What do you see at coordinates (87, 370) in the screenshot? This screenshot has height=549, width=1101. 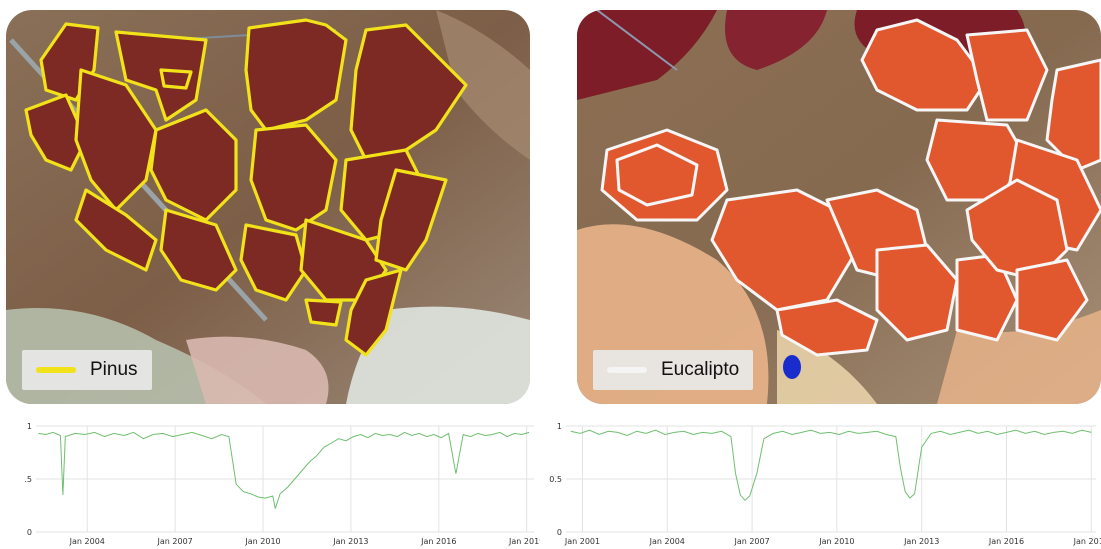 I see `legend-pinus: Pinus` at bounding box center [87, 370].